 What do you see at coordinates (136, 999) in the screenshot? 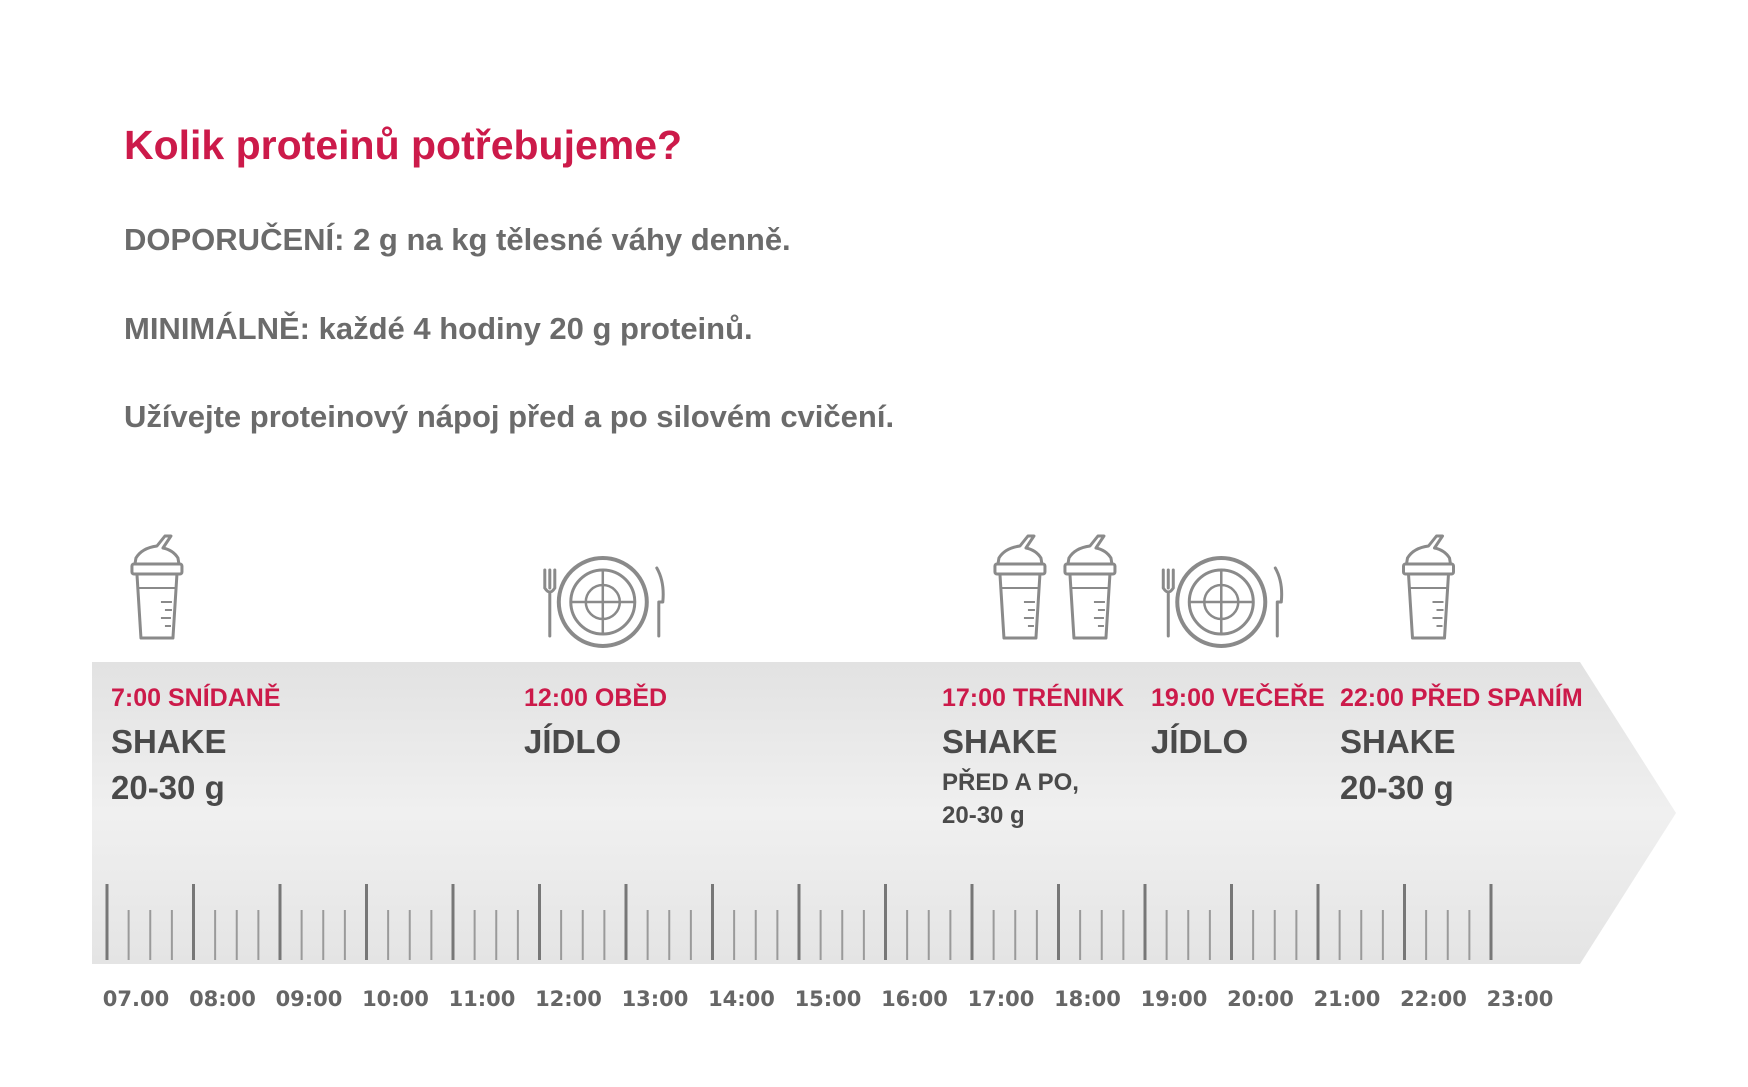
I see `hour-label: 07.00` at bounding box center [136, 999].